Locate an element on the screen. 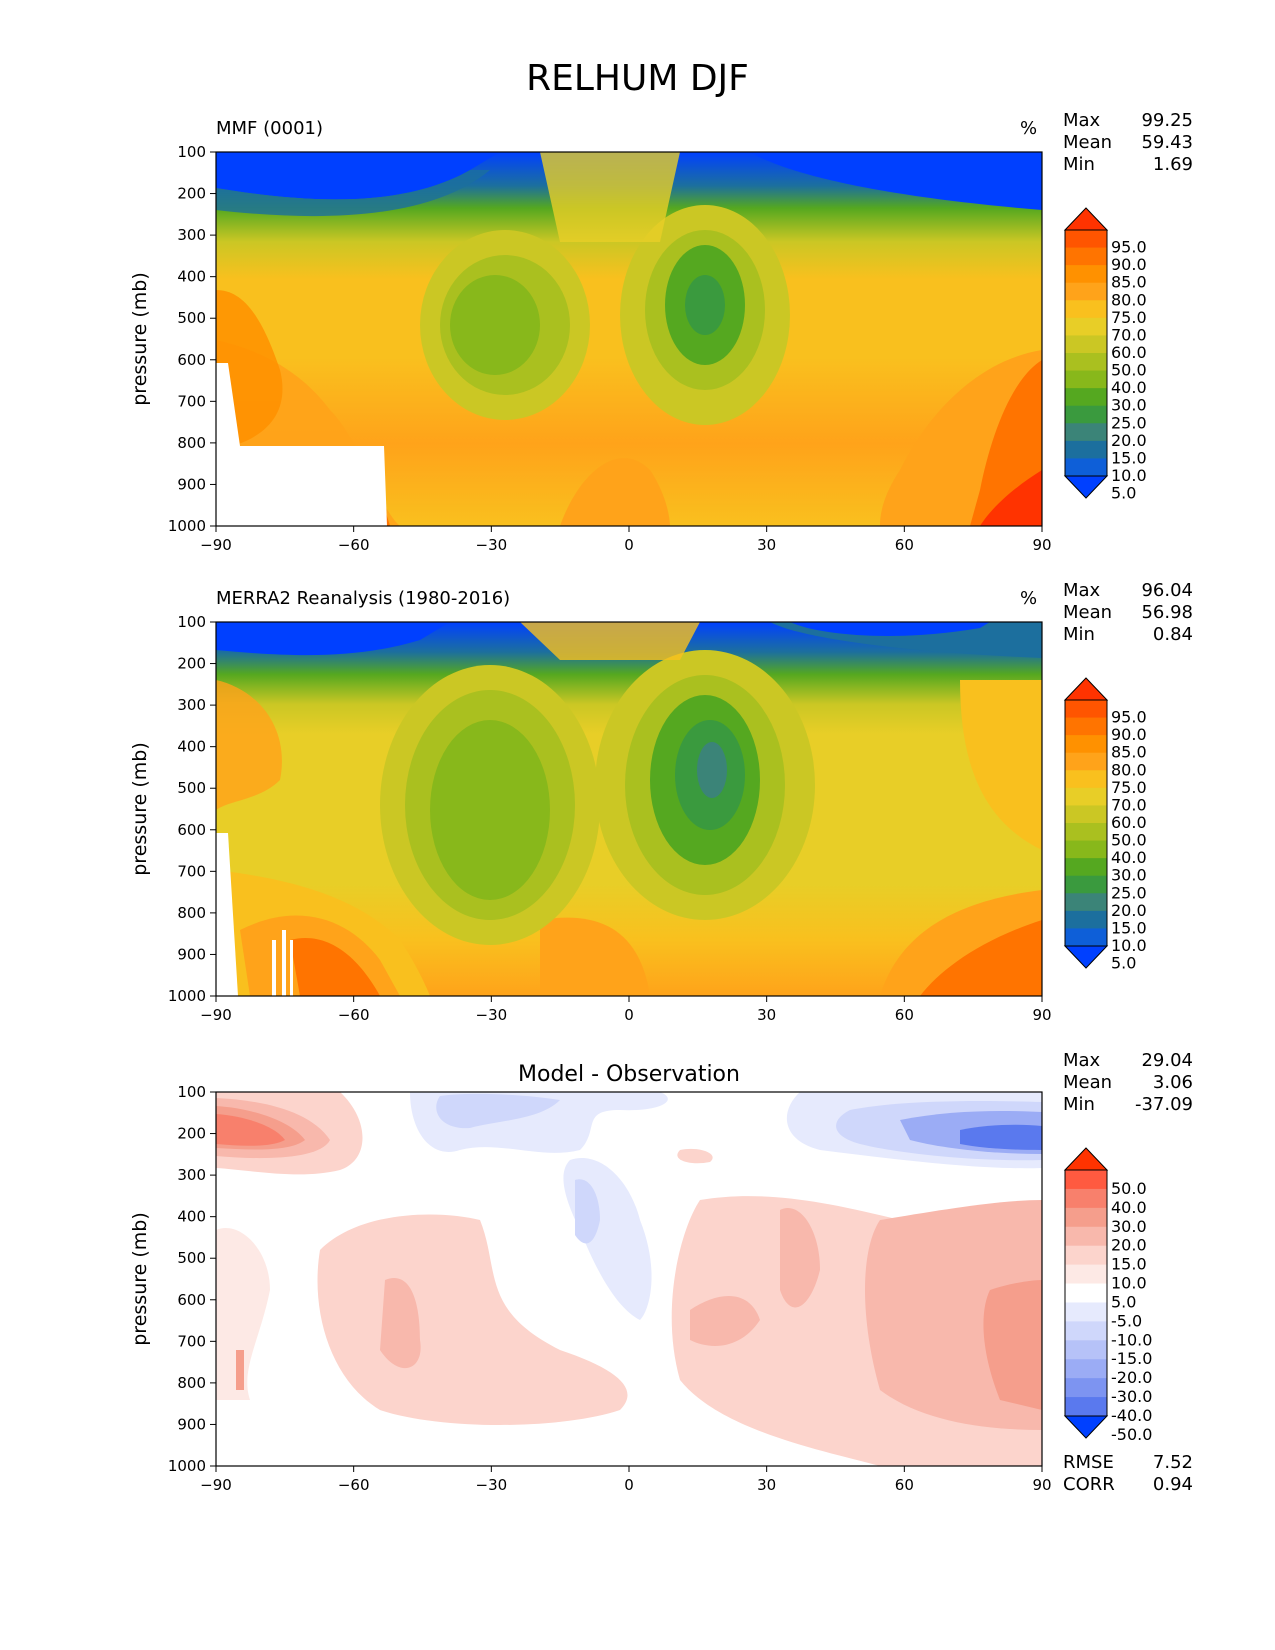 The height and width of the screenshot is (1650, 1275). colorbar-level-label: 5.0 is located at coordinates (1123, 963).